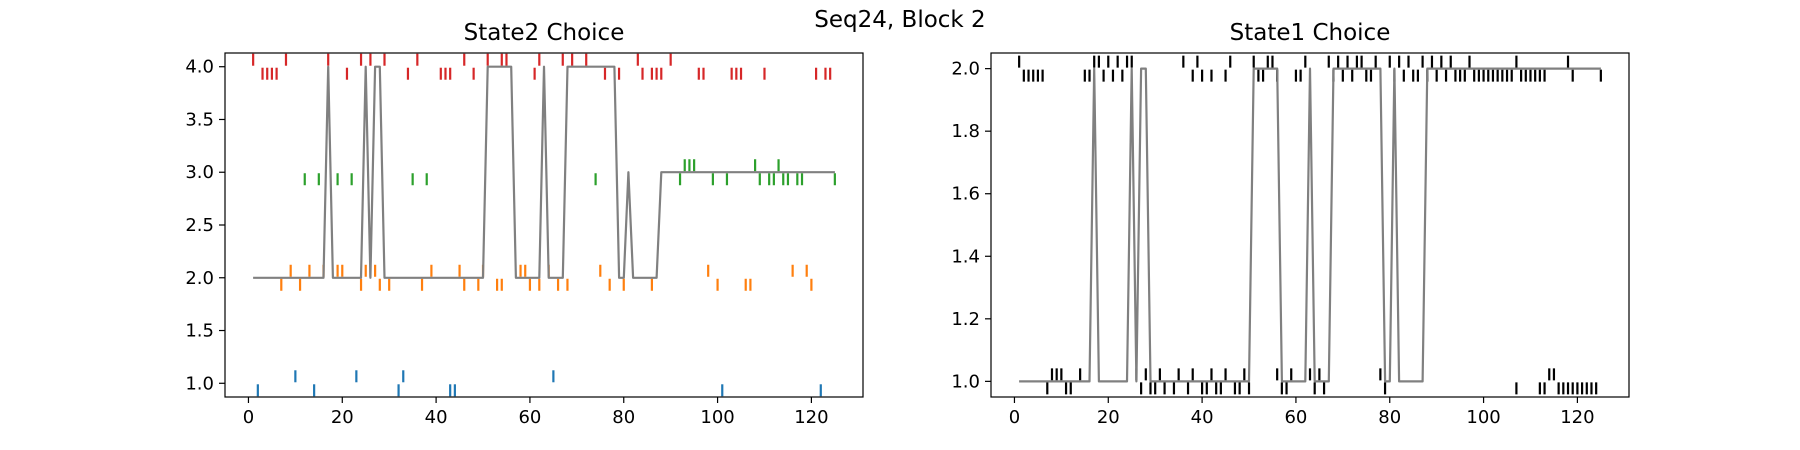 Image resolution: width=1800 pixels, height=450 pixels. What do you see at coordinates (623, 417) in the screenshot?
I see `state2-x-tick-label: 80` at bounding box center [623, 417].